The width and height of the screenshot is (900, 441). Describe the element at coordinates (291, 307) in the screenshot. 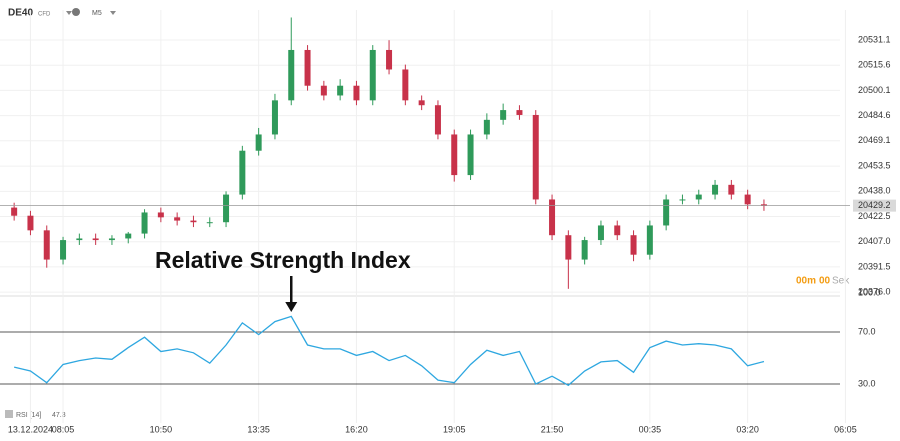

I see `annotation-arrowhead` at that location.